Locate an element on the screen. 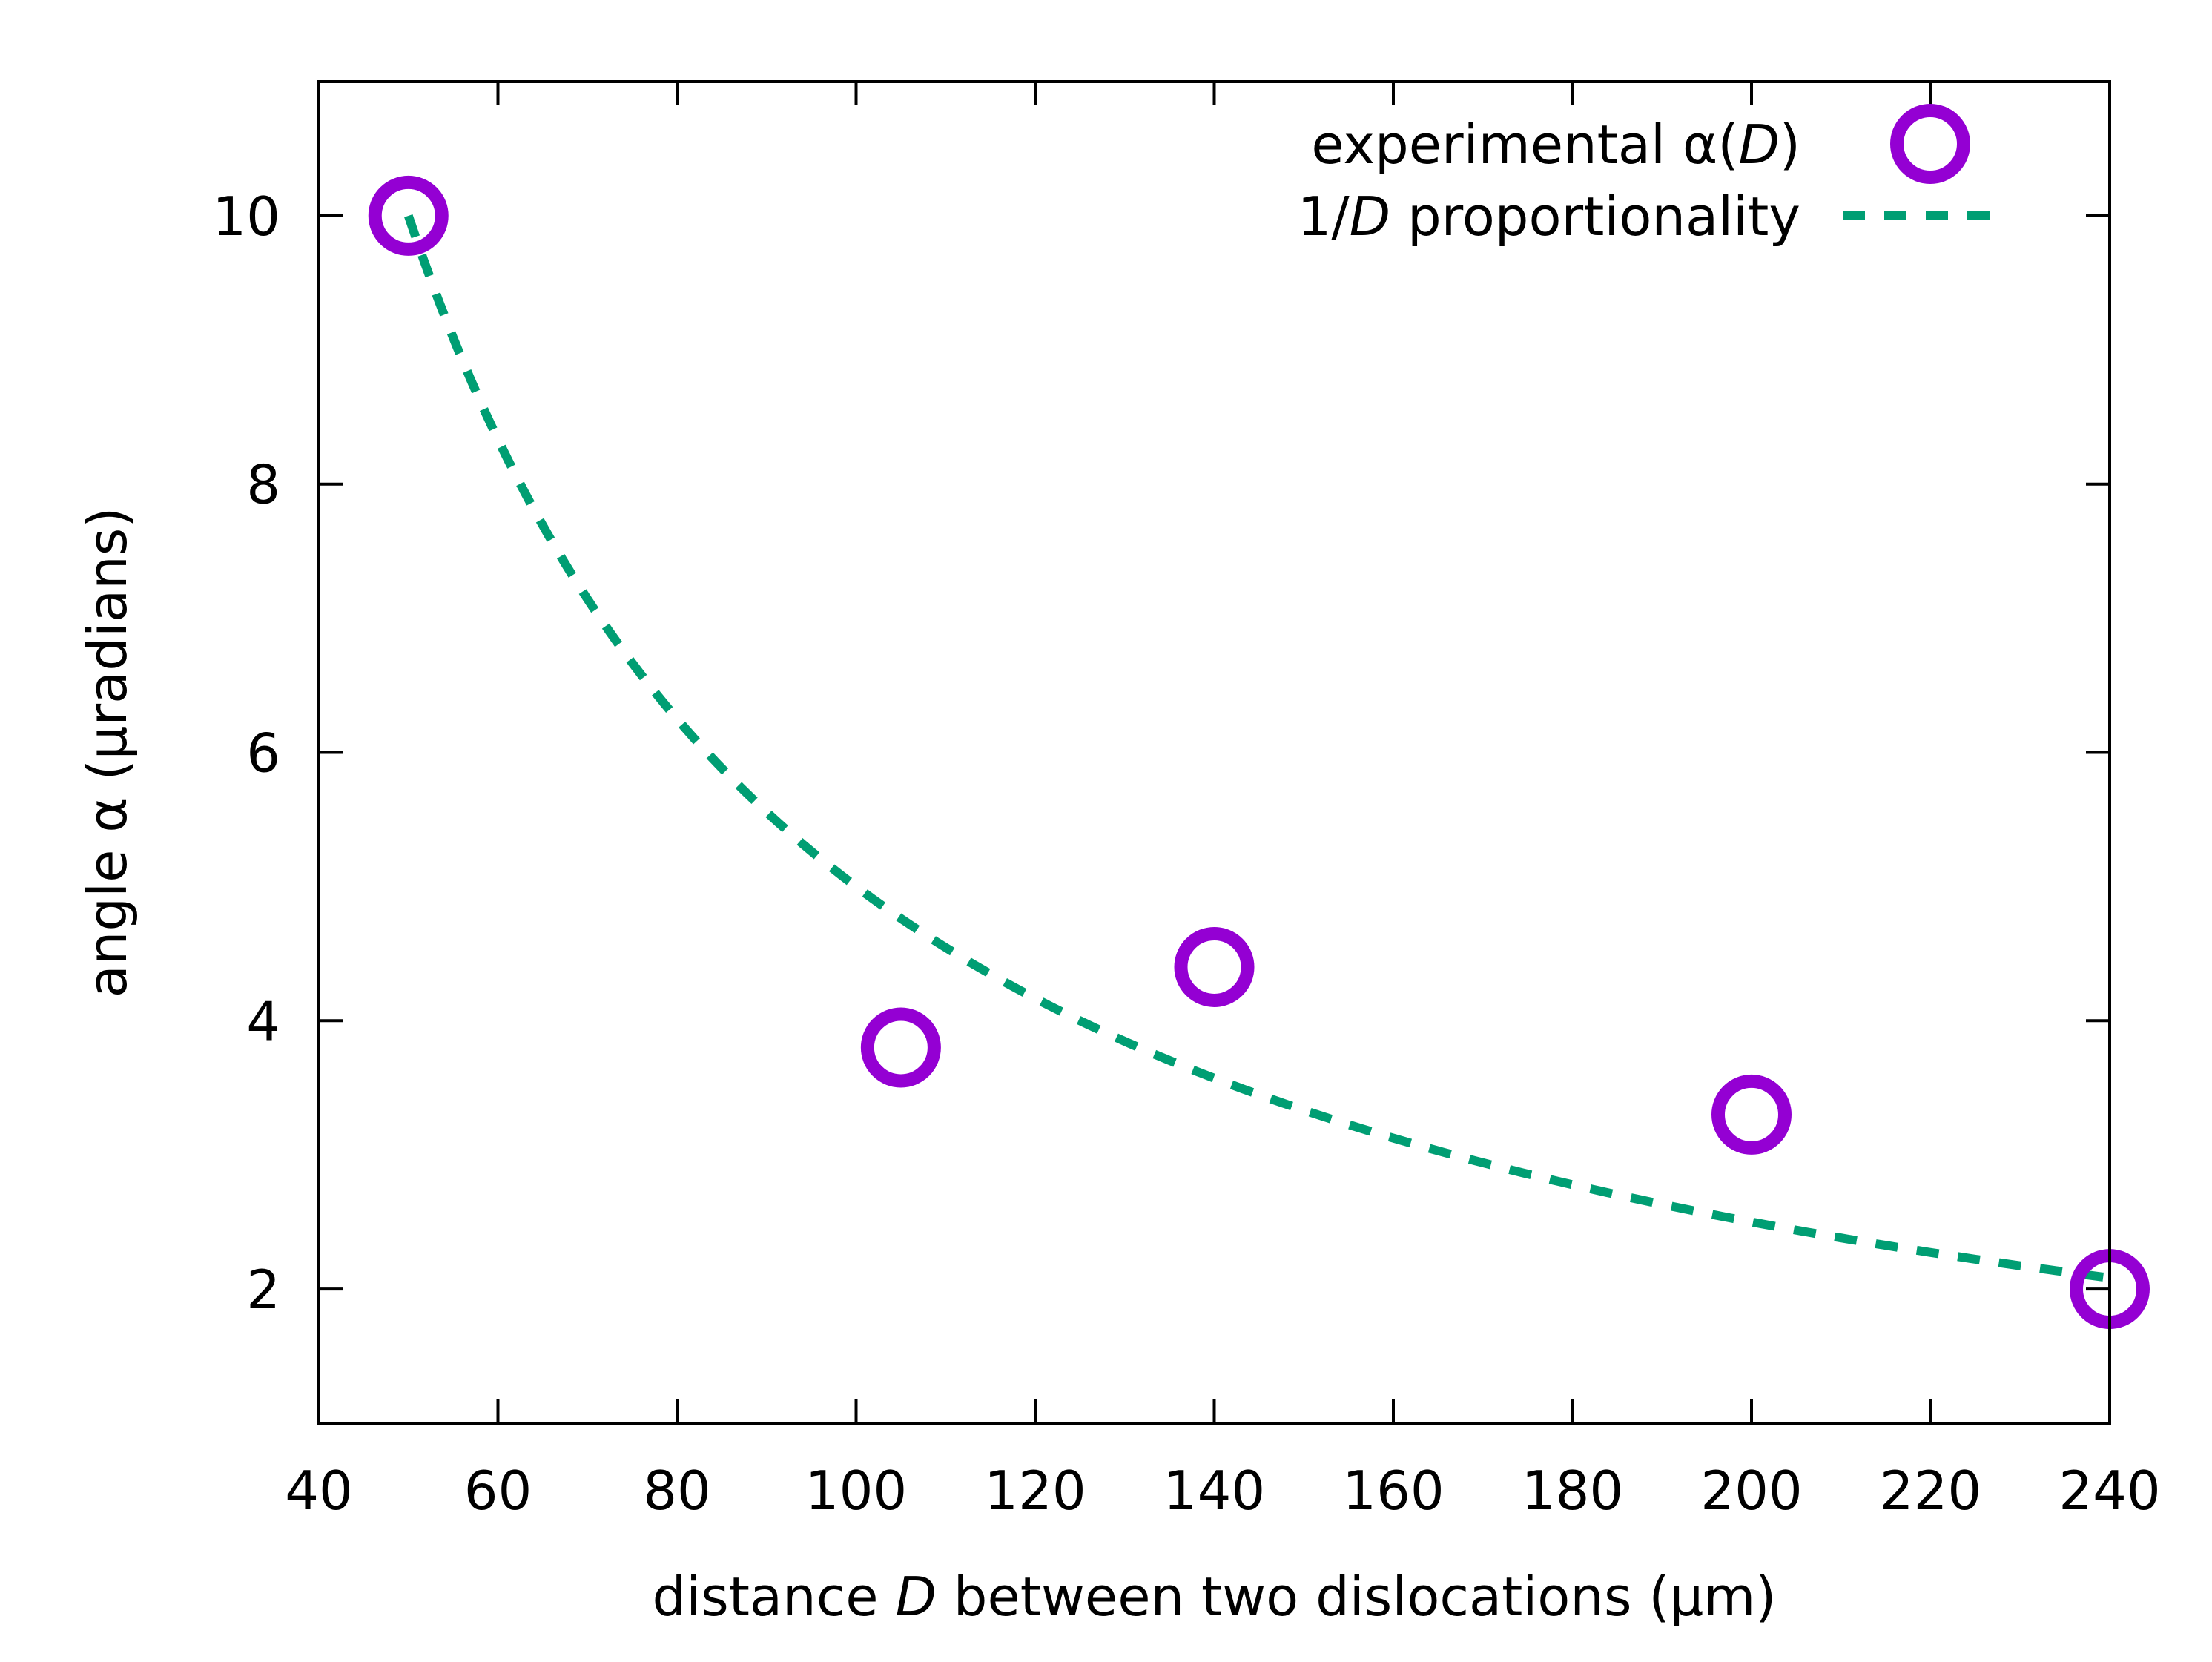 This screenshot has height=1662, width=2212. x-axis-title-suffix: between two dislocations (µm) is located at coordinates (1357, 1597).